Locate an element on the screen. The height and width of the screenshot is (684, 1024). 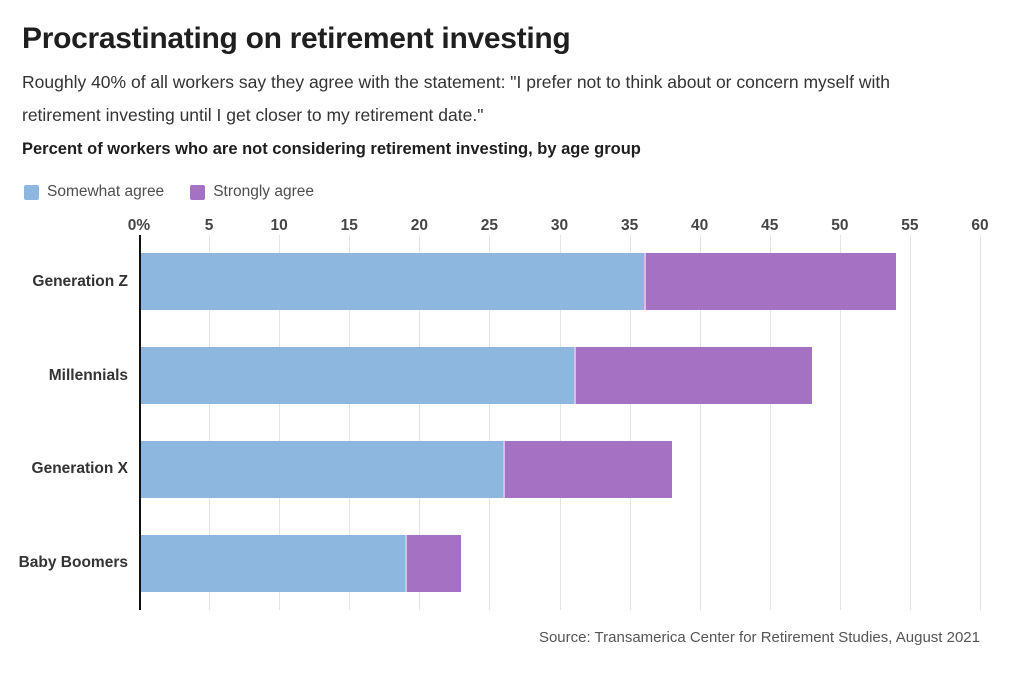
legend-swatch-strongly-agree is located at coordinates (198, 192).